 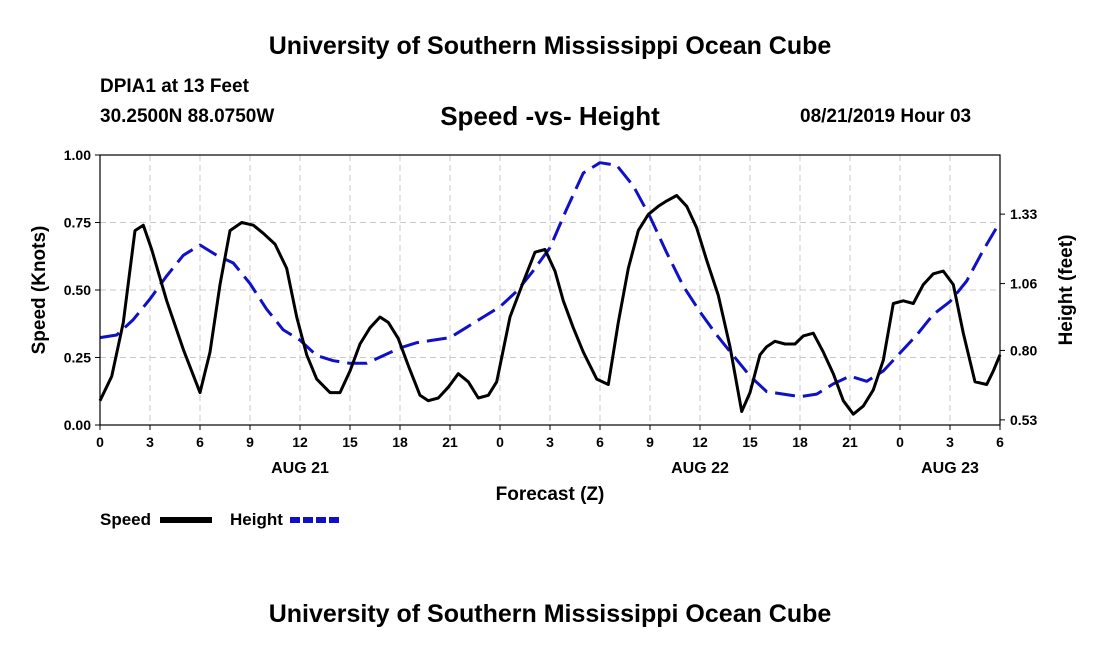 I want to click on forecast-datetime: 08/21/2019 Hour 03, so click(x=886, y=116).